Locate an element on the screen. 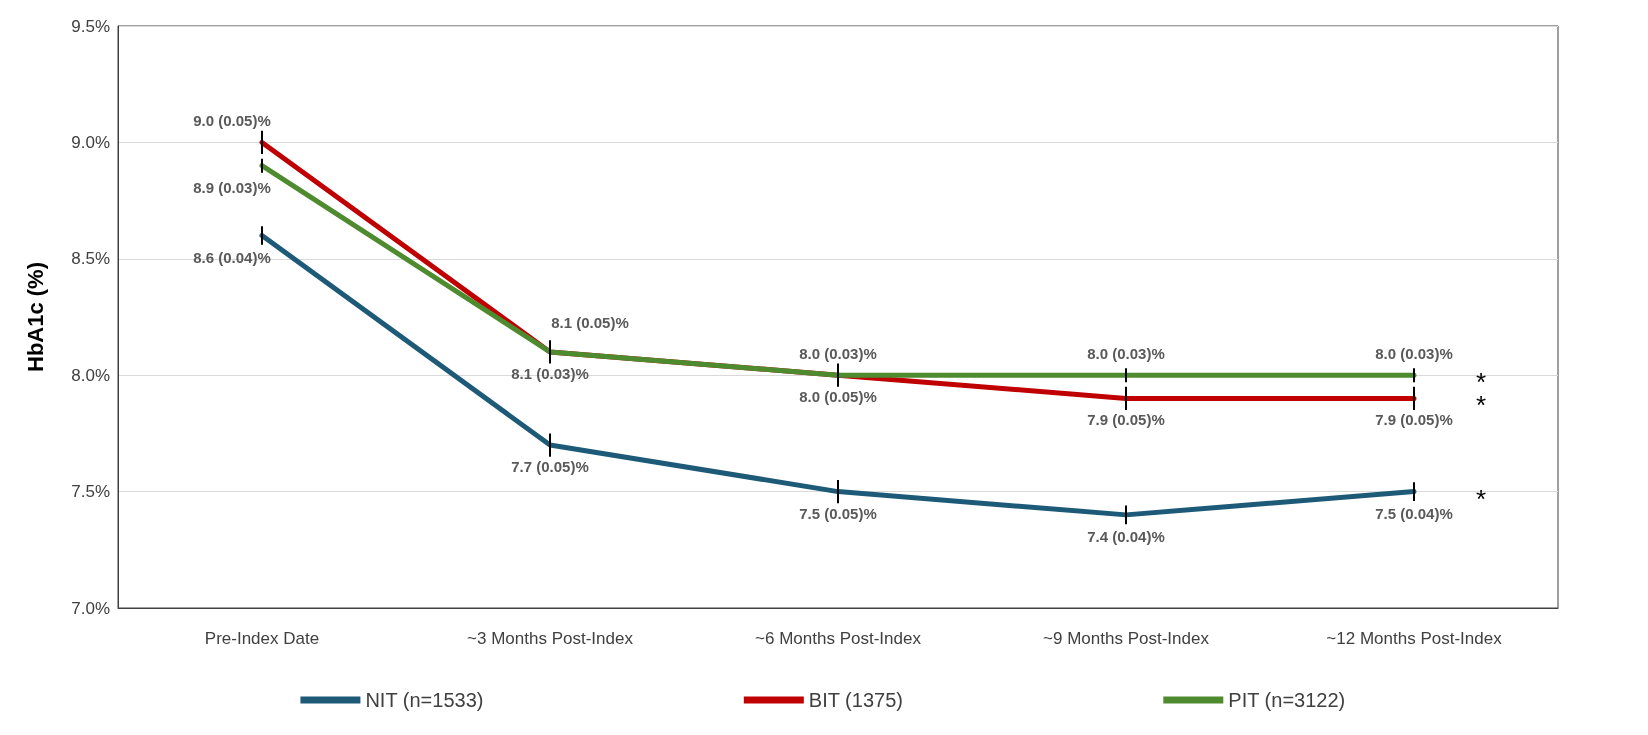  y-tick-label: 8.5% is located at coordinates (90, 259).